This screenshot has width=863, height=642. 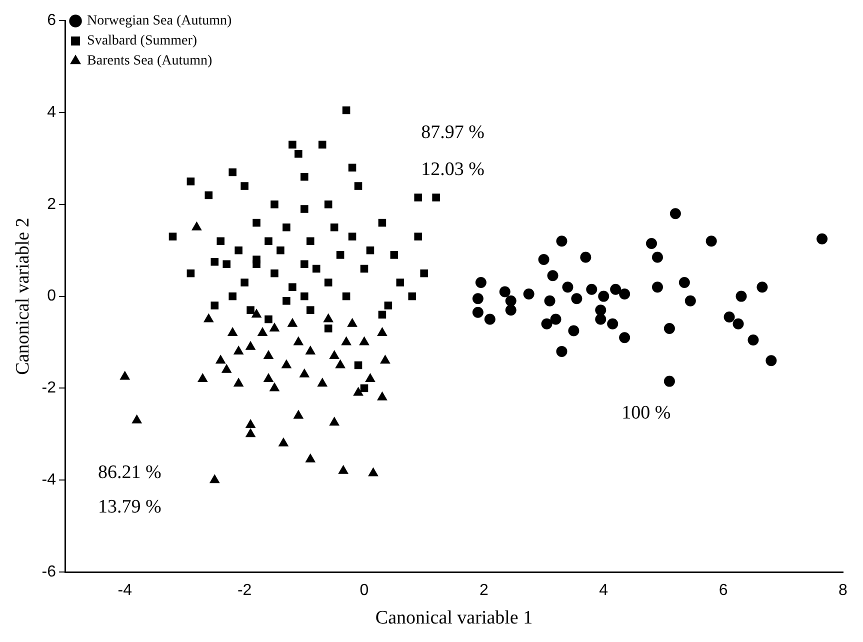 What do you see at coordinates (603, 591) in the screenshot?
I see `x-tick-label: 4` at bounding box center [603, 591].